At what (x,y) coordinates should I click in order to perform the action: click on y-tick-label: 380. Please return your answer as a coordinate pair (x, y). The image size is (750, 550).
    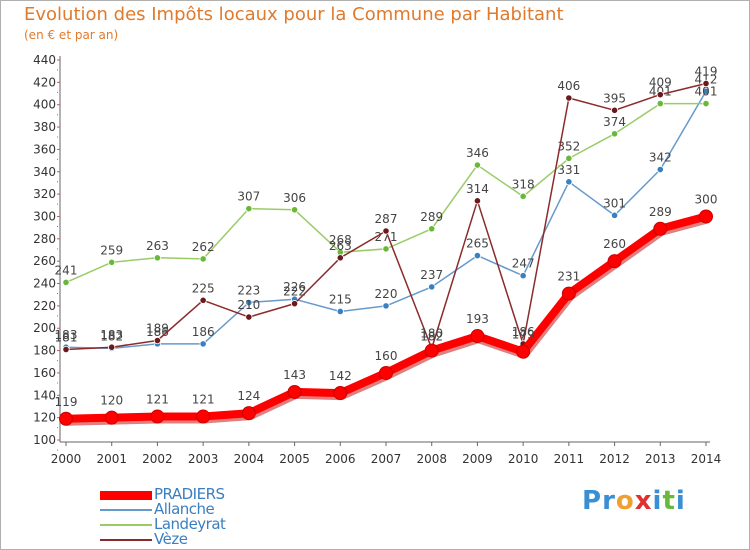
    Looking at the image, I should click on (44, 127).